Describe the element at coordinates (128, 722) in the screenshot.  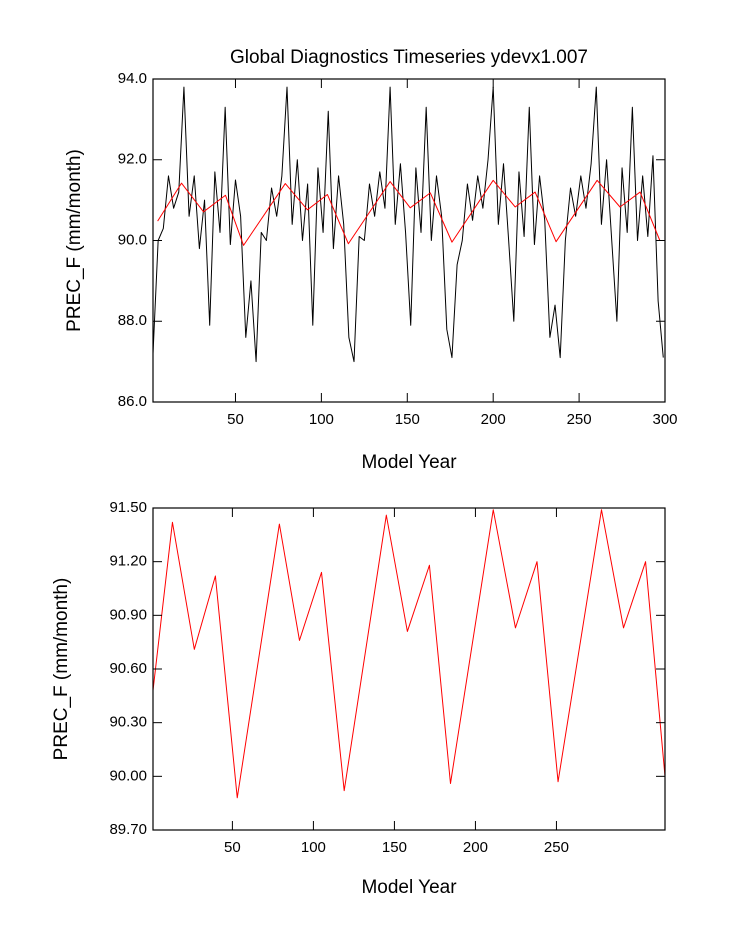
I see `y-tick-label: 90.30` at that location.